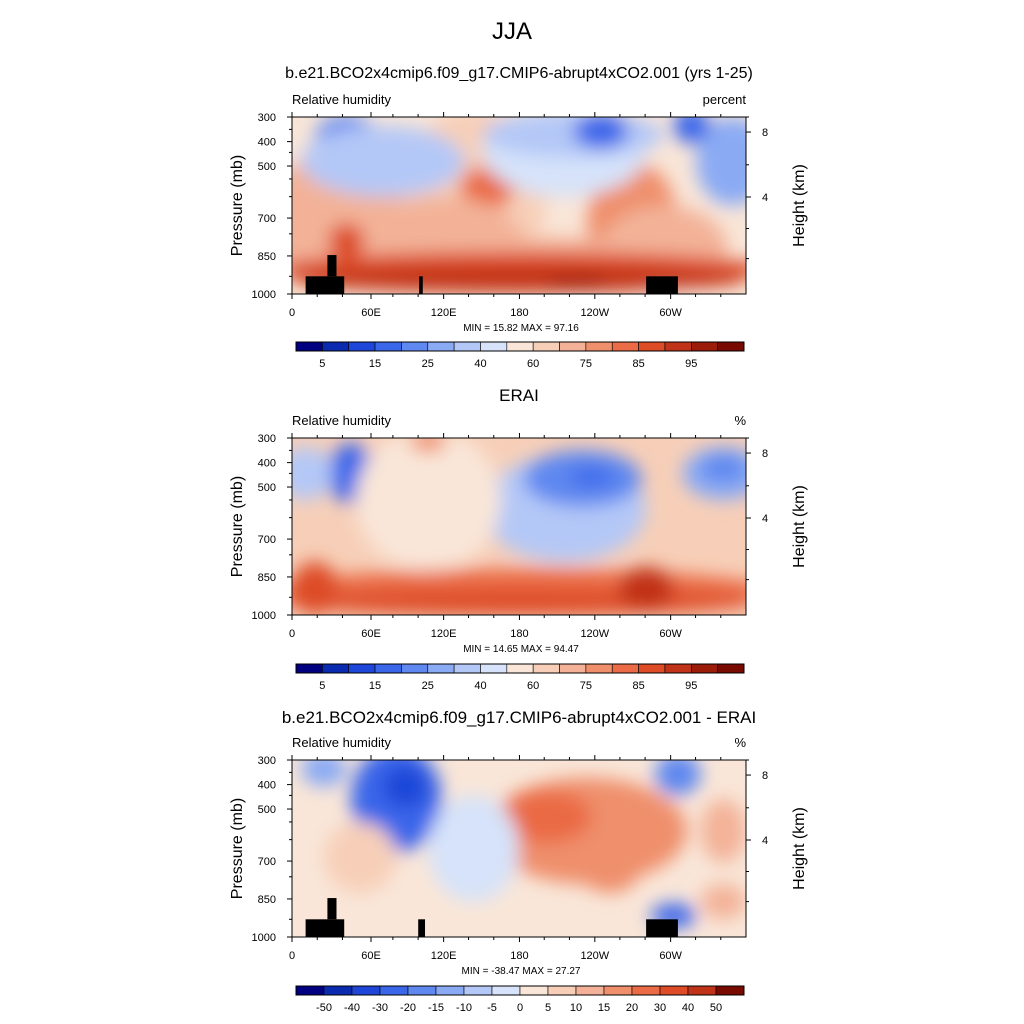  What do you see at coordinates (341, 99) in the screenshot?
I see `subtitle-left: Relative humidity` at bounding box center [341, 99].